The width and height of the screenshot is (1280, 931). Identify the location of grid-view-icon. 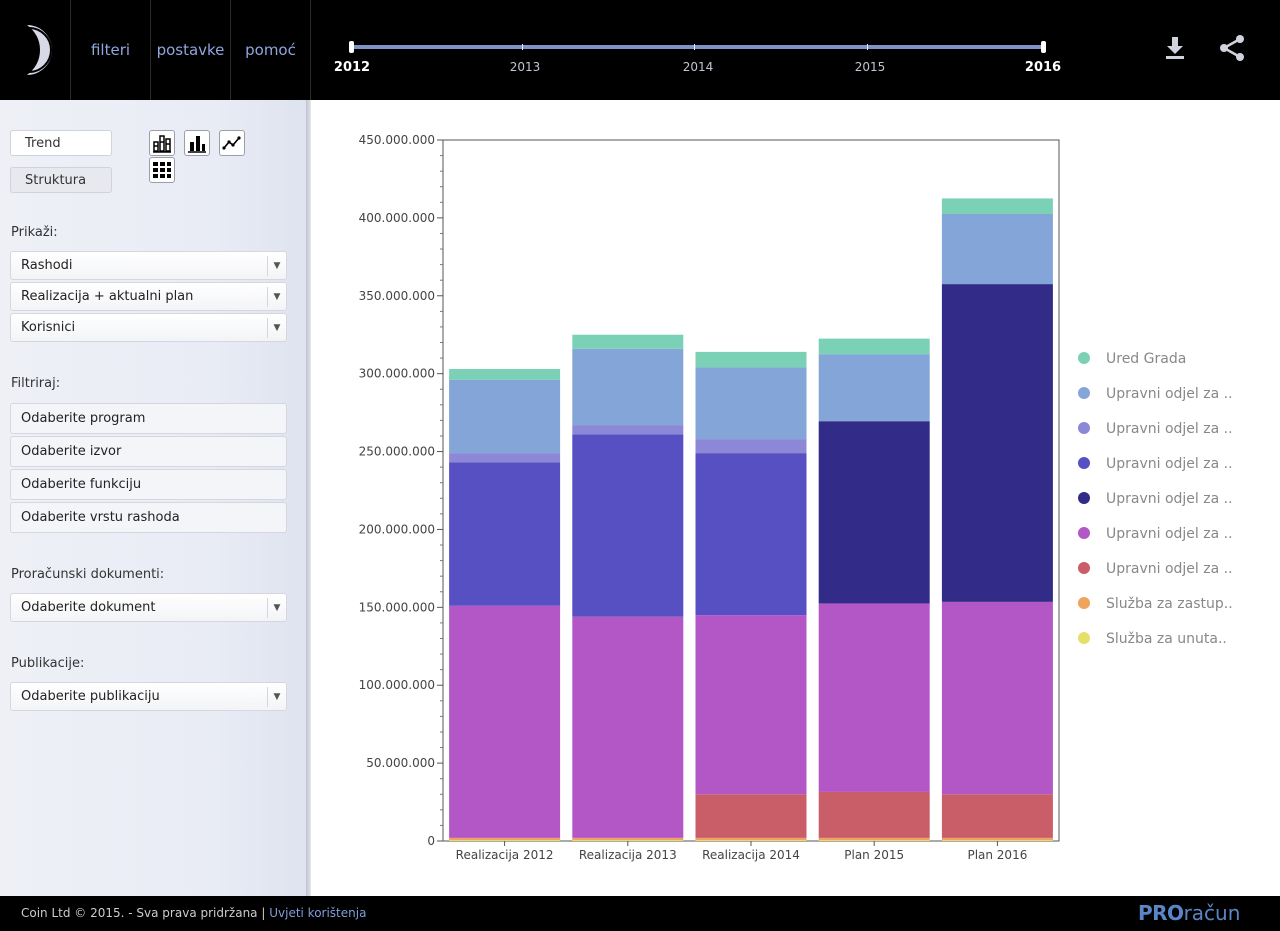
(162, 170).